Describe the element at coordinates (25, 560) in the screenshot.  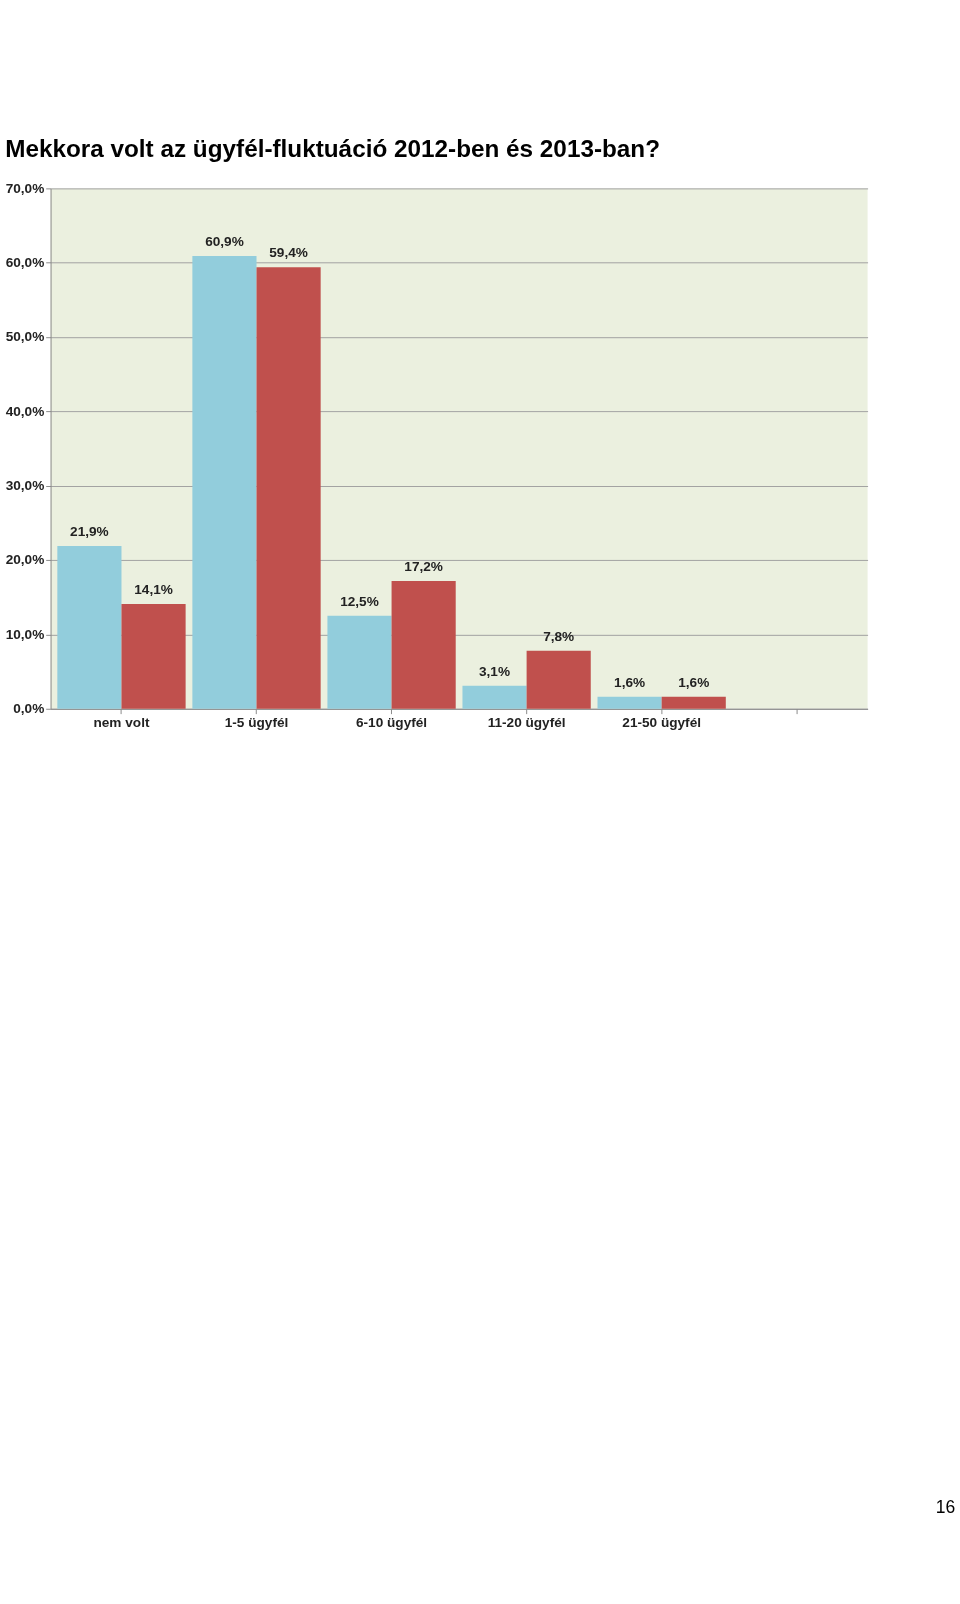
I see `y-tick-label: 20,0%` at that location.